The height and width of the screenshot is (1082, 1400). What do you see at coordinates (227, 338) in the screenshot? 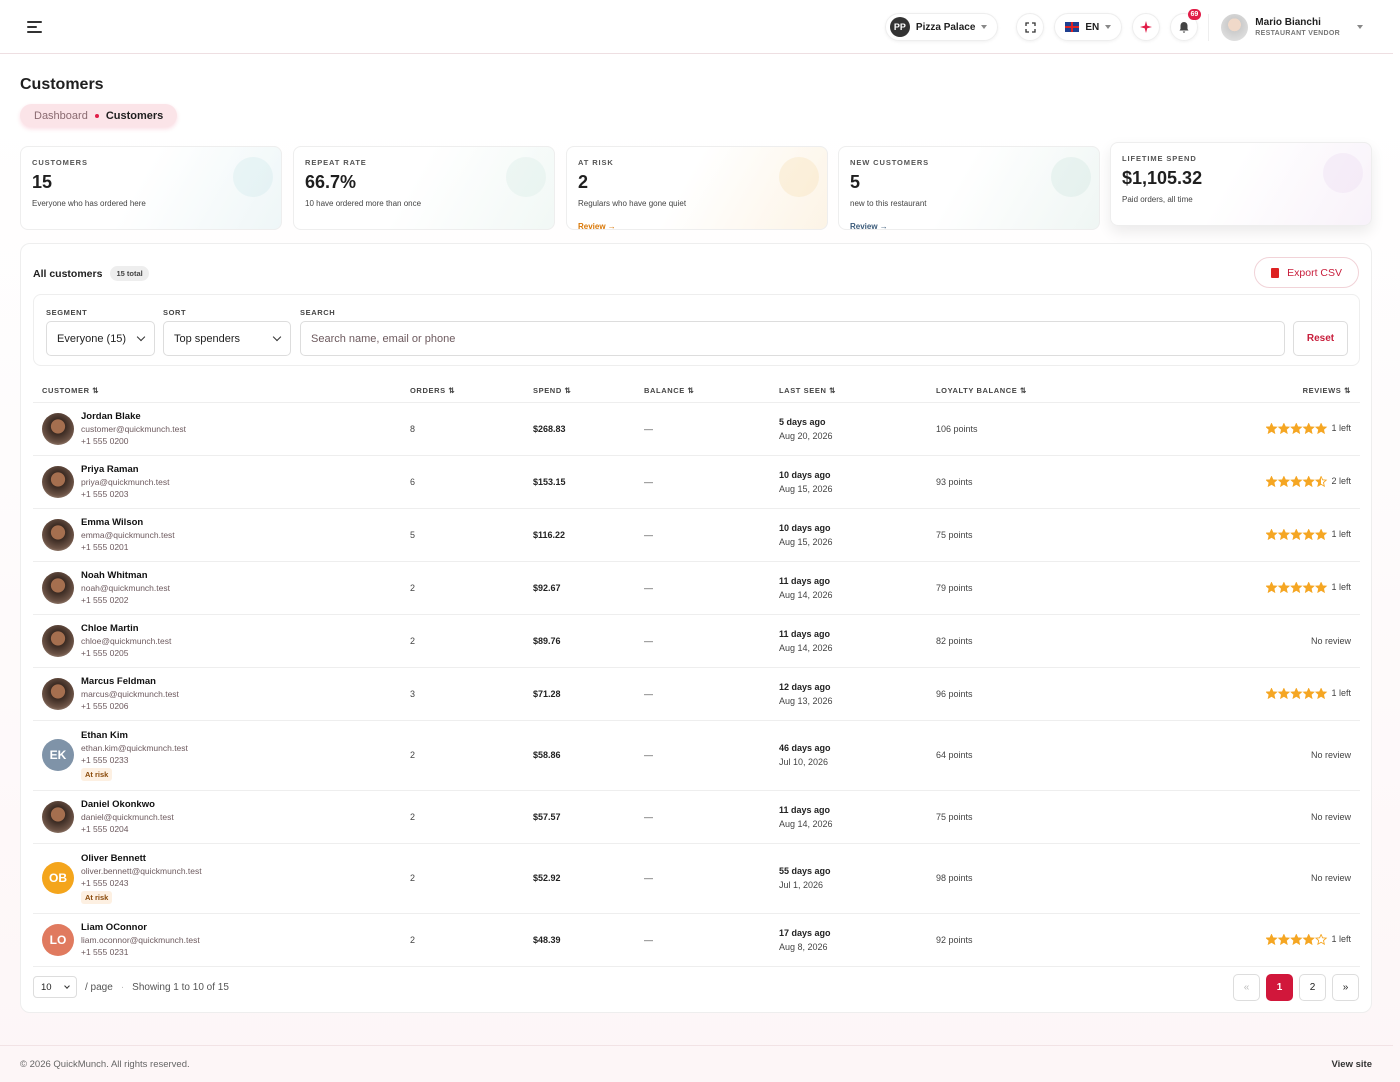
I see `sort-select: Top spenders` at bounding box center [227, 338].